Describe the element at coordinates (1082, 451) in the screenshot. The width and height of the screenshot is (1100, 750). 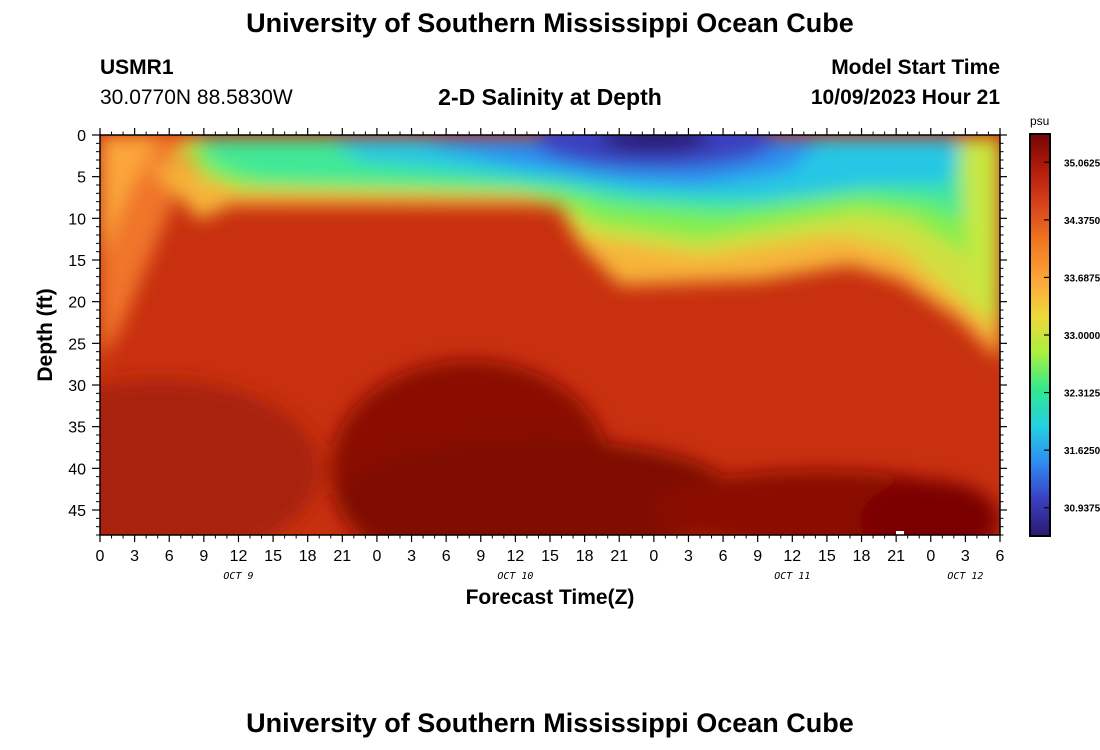
I see `colorbar-tick-label: 31.6250` at that location.